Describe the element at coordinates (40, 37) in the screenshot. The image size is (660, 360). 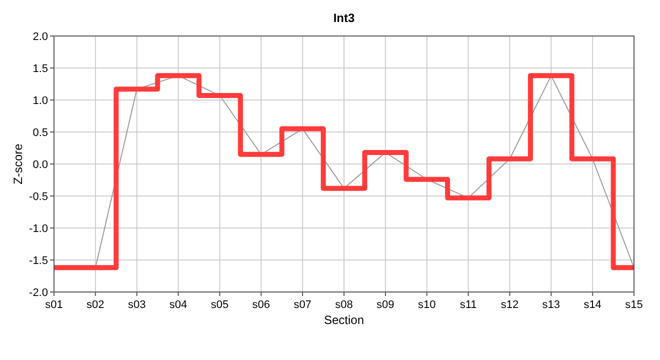
I see `y-tick-label: 2.0` at that location.